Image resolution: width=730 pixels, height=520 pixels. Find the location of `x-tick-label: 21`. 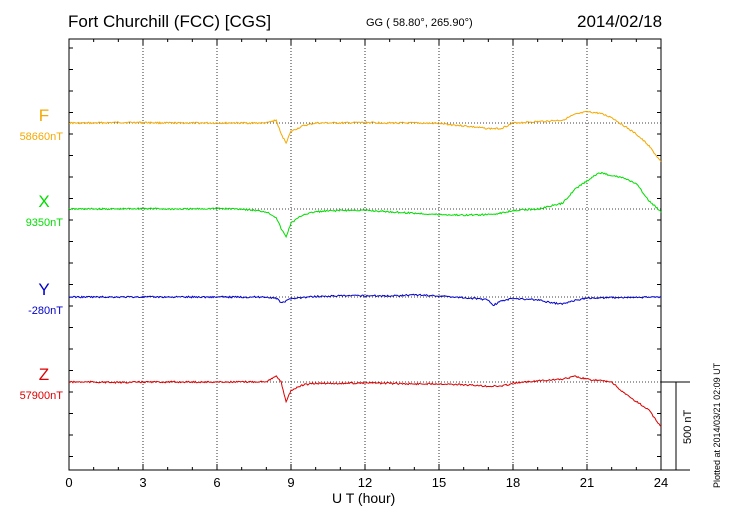

x-tick-label: 21 is located at coordinates (587, 482).